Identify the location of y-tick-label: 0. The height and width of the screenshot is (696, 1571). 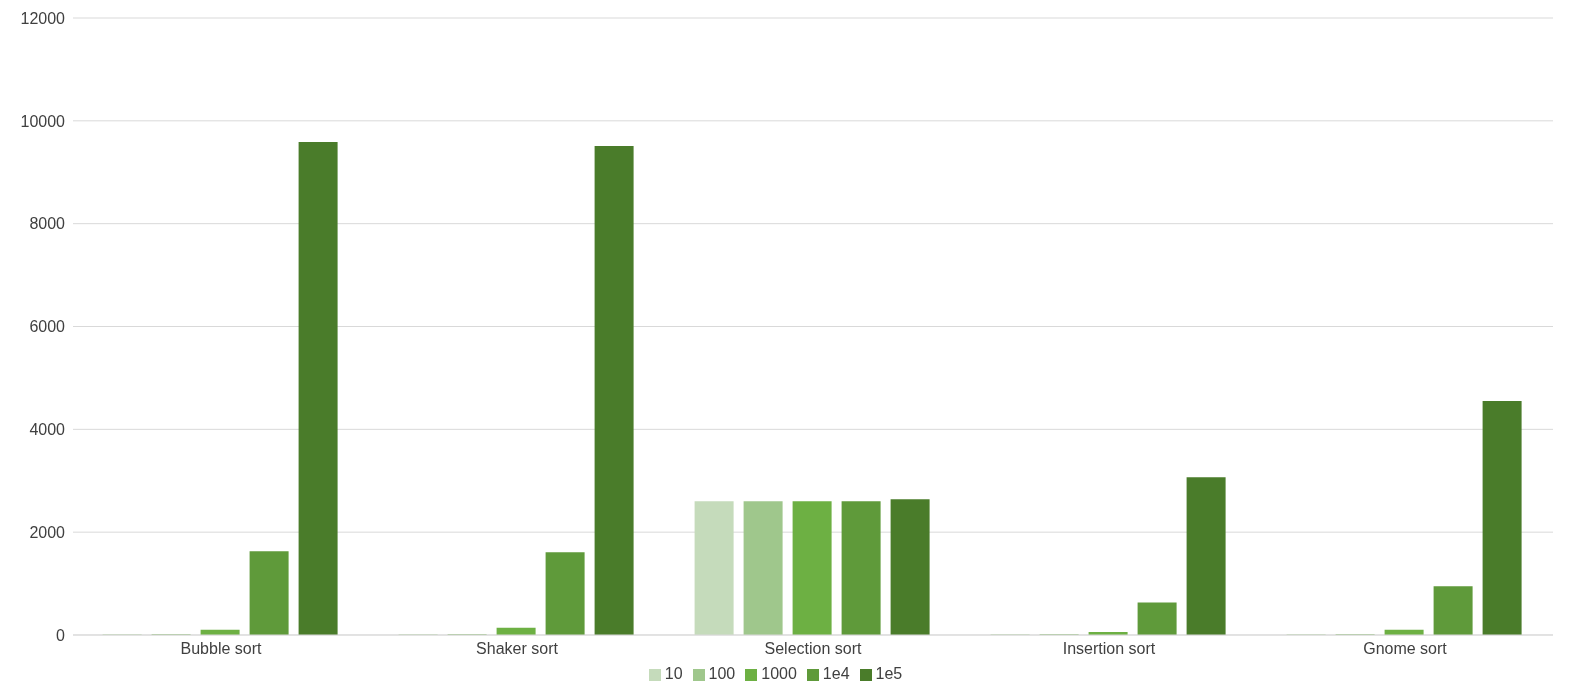
(61, 635).